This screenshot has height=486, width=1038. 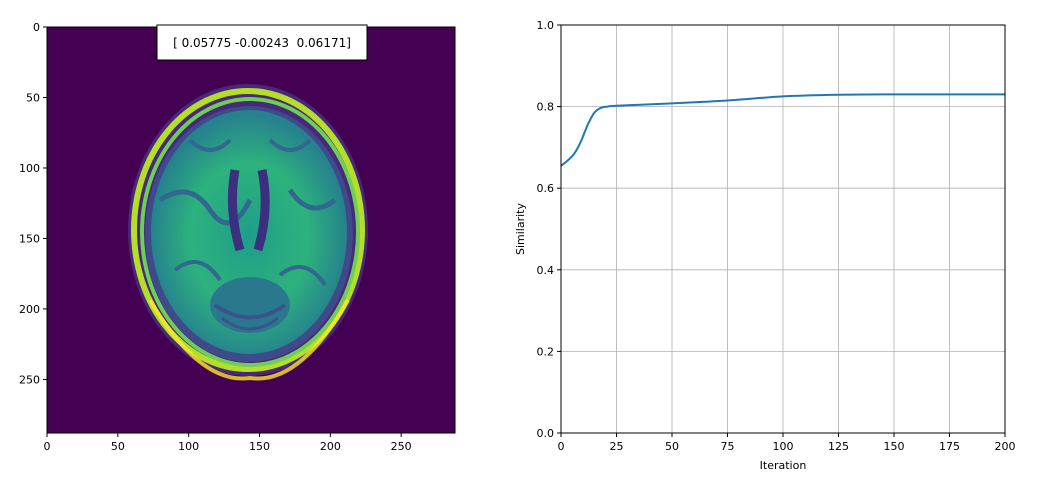 What do you see at coordinates (36, 27) in the screenshot?
I see `image-y-tick-label: 0` at bounding box center [36, 27].